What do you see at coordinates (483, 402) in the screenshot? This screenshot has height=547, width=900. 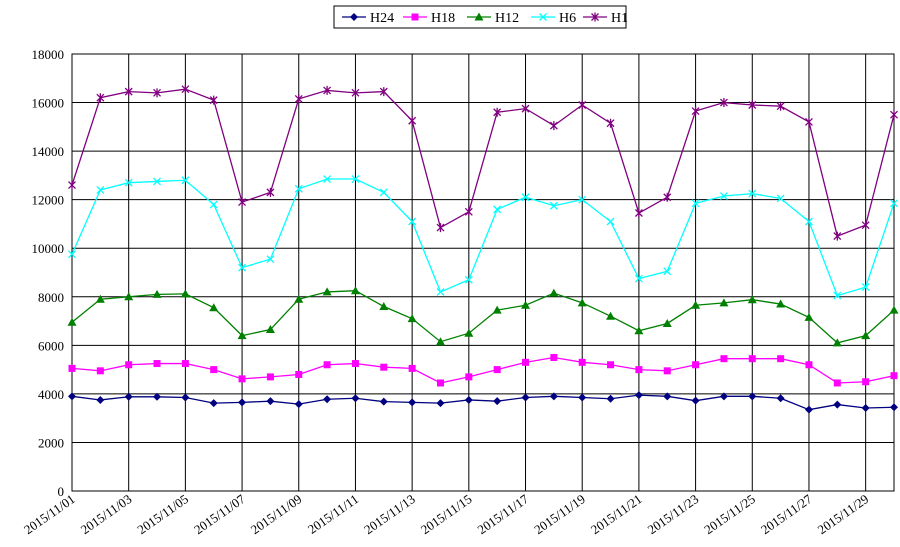 I see `series-h24` at bounding box center [483, 402].